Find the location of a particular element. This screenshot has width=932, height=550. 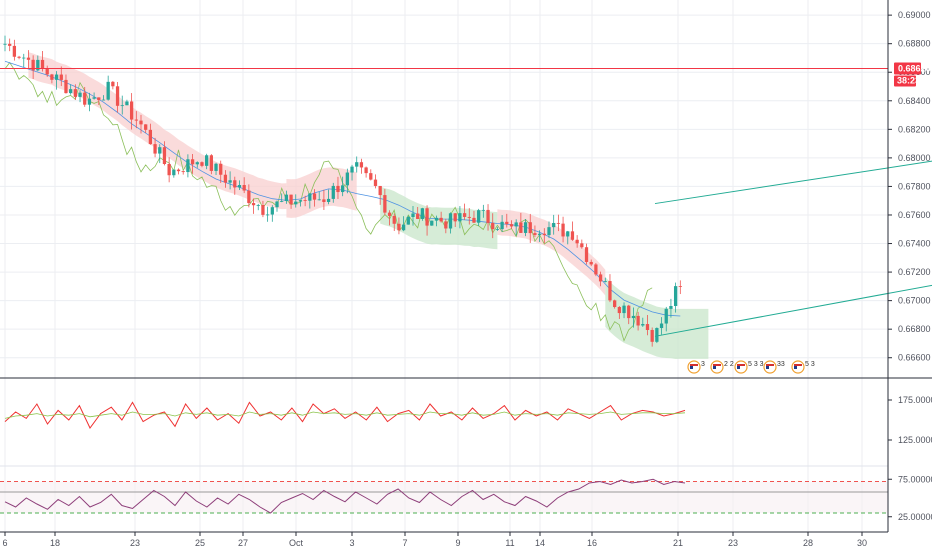

price-tick-label: 0.67400 is located at coordinates (914, 244).